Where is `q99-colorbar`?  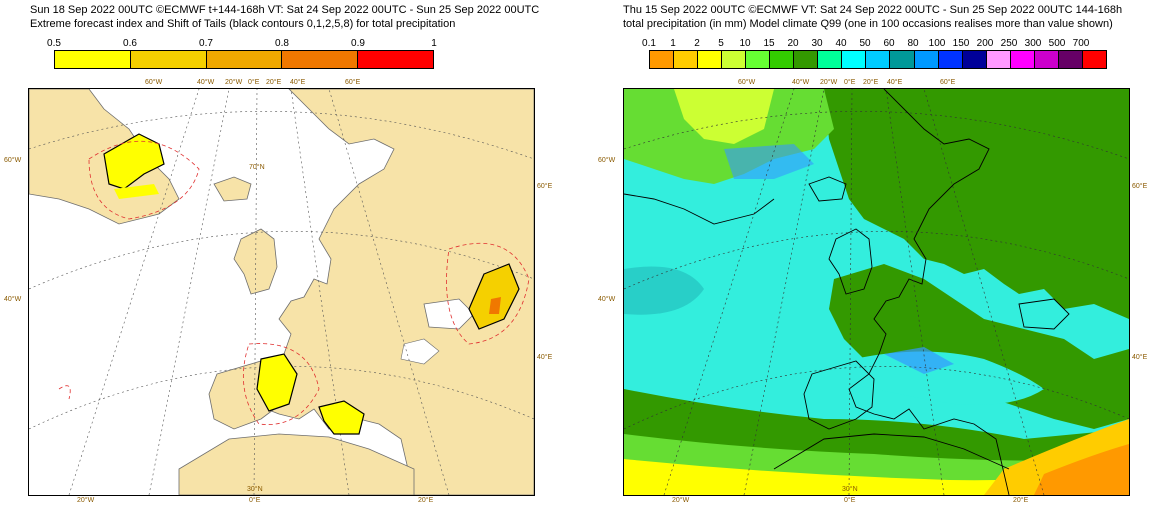
q99-colorbar is located at coordinates (878, 59).